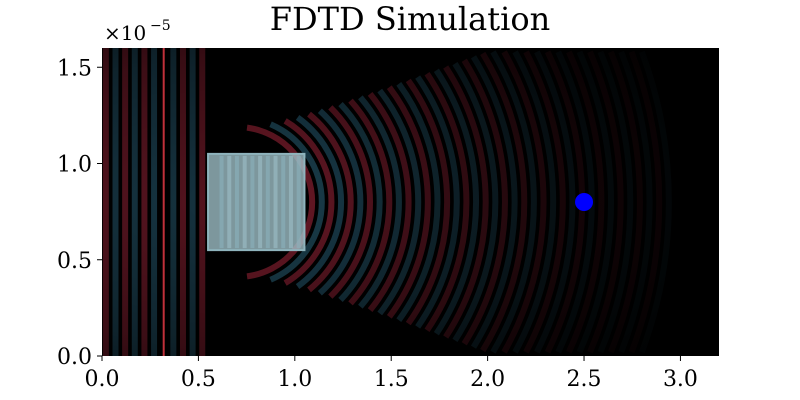 The width and height of the screenshot is (800, 400). I want to click on y-tick-label: 0.0, so click(74, 357).